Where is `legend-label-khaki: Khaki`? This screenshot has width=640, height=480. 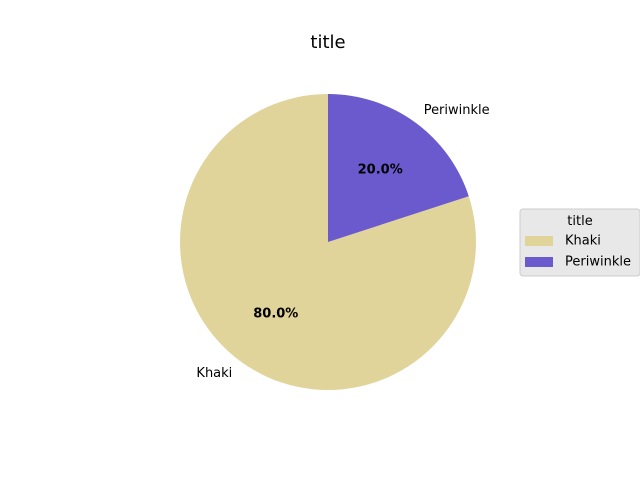
legend-label-khaki: Khaki is located at coordinates (583, 241).